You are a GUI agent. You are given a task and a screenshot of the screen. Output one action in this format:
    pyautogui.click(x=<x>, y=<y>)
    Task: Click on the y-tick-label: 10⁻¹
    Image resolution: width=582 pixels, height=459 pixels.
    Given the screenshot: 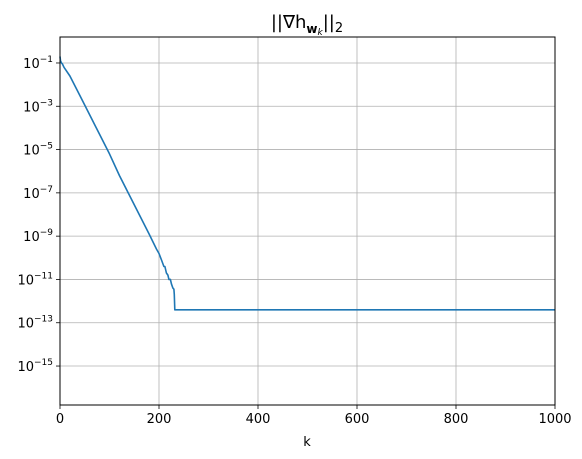 What is the action you would take?
    pyautogui.click(x=38, y=63)
    